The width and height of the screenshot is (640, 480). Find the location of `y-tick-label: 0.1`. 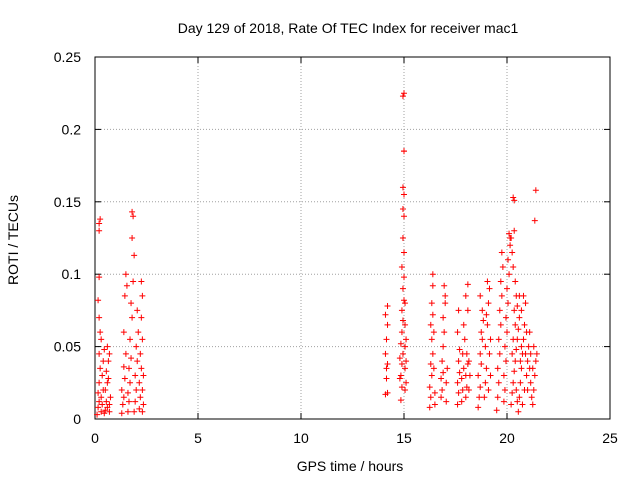

y-tick-label: 0.1 is located at coordinates (72, 274).